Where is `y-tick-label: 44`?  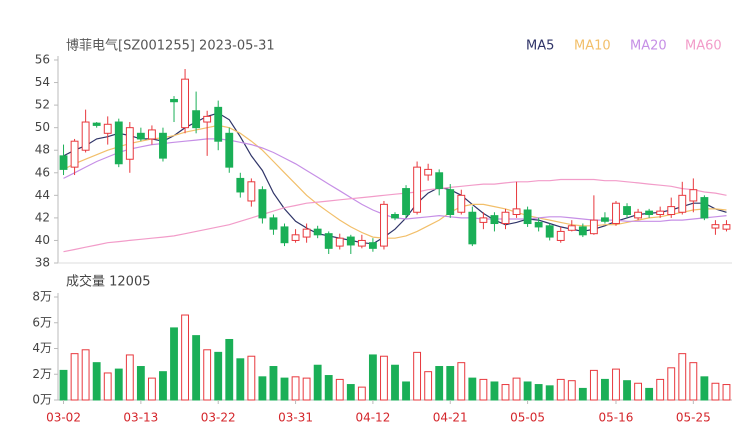
y-tick-label: 44 is located at coordinates (42, 195).